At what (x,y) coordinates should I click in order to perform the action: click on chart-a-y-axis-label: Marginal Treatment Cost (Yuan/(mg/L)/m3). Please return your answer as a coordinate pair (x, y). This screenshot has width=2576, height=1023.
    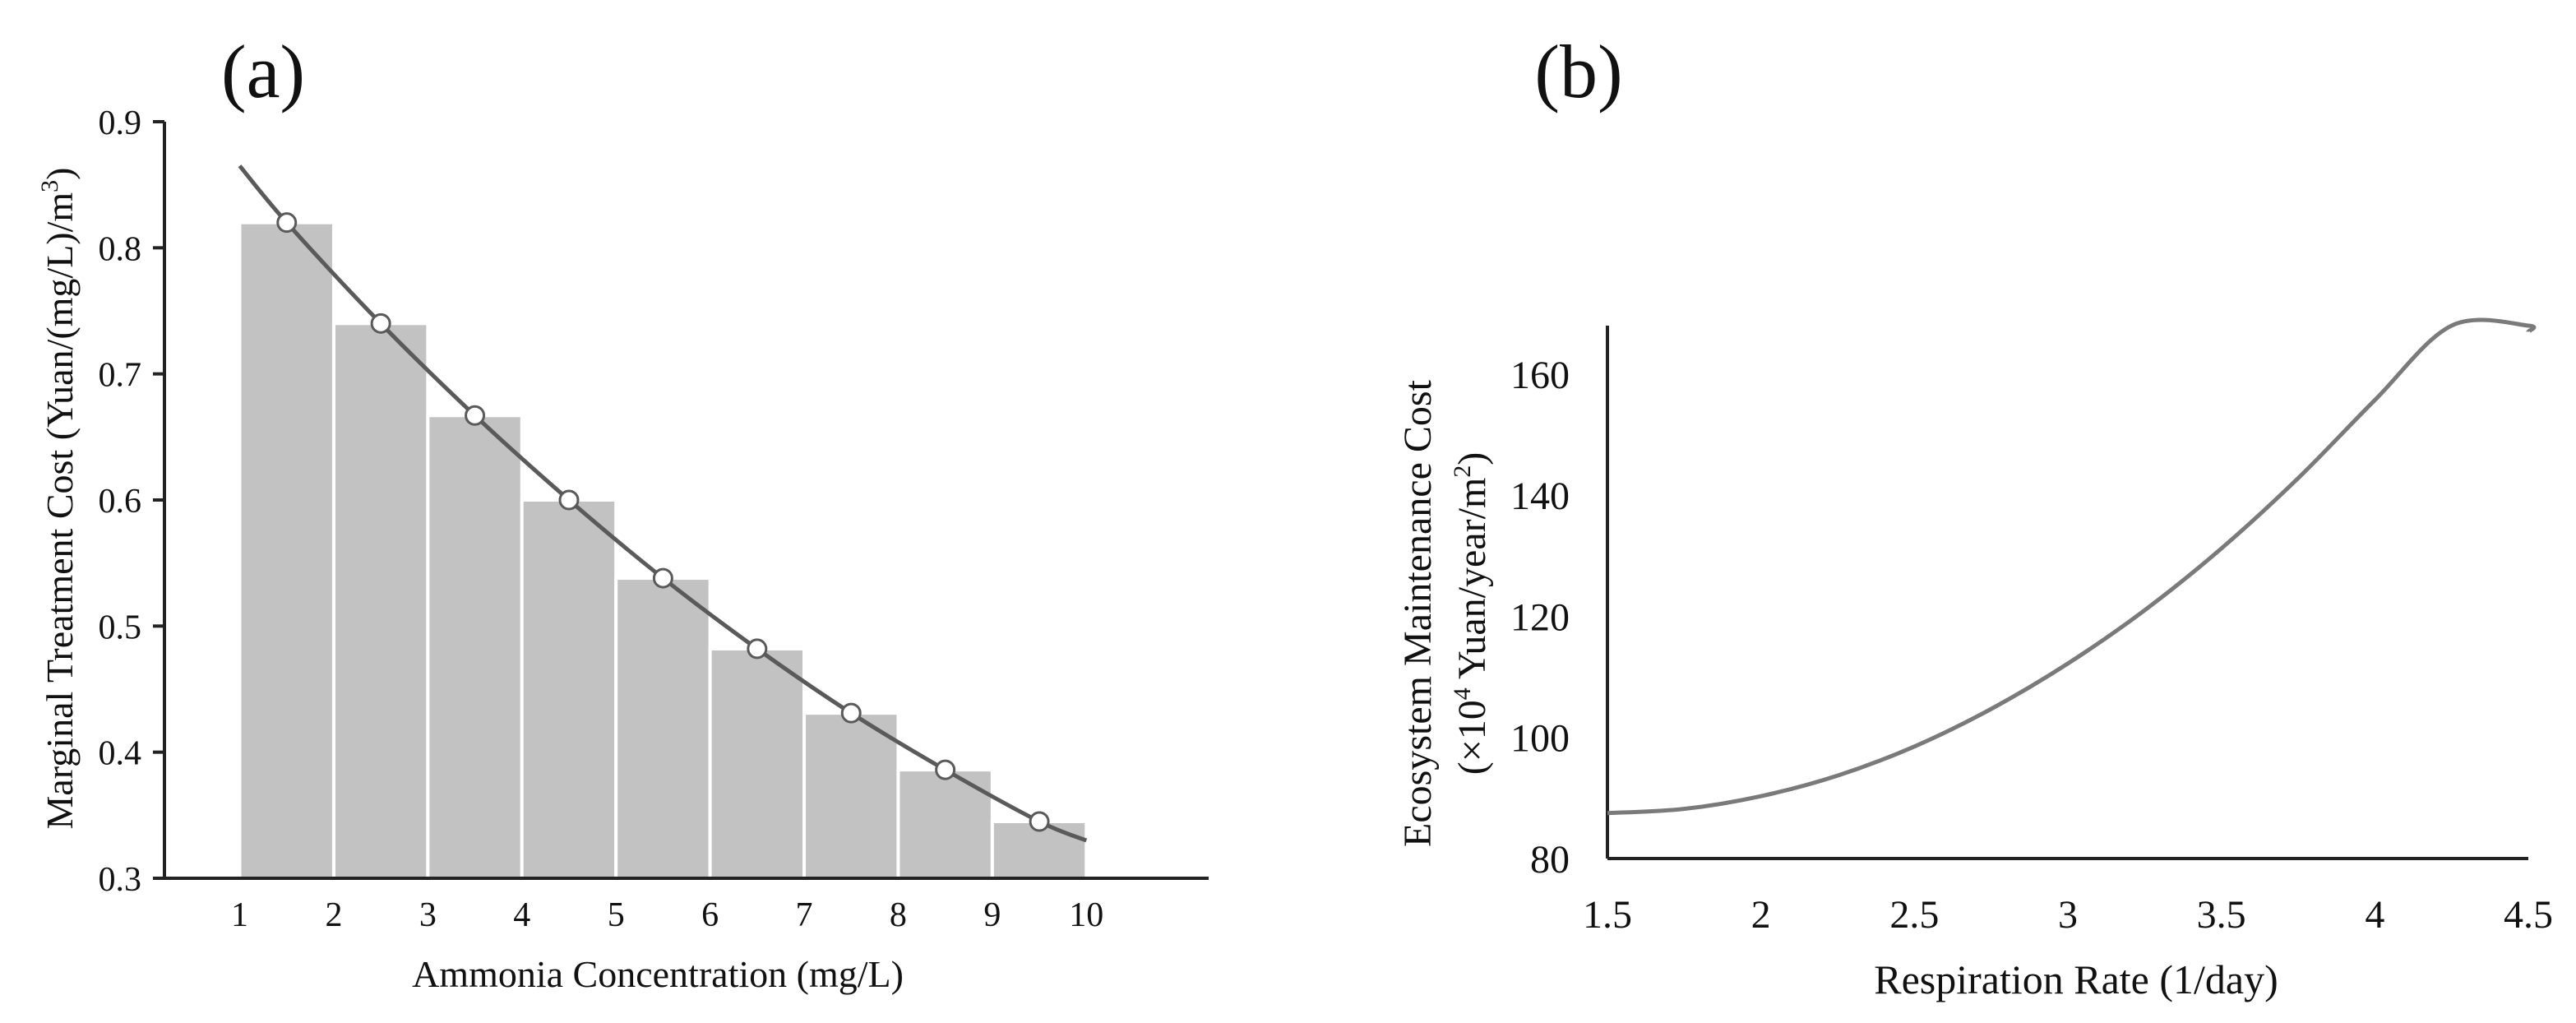
    Looking at the image, I should click on (58, 498).